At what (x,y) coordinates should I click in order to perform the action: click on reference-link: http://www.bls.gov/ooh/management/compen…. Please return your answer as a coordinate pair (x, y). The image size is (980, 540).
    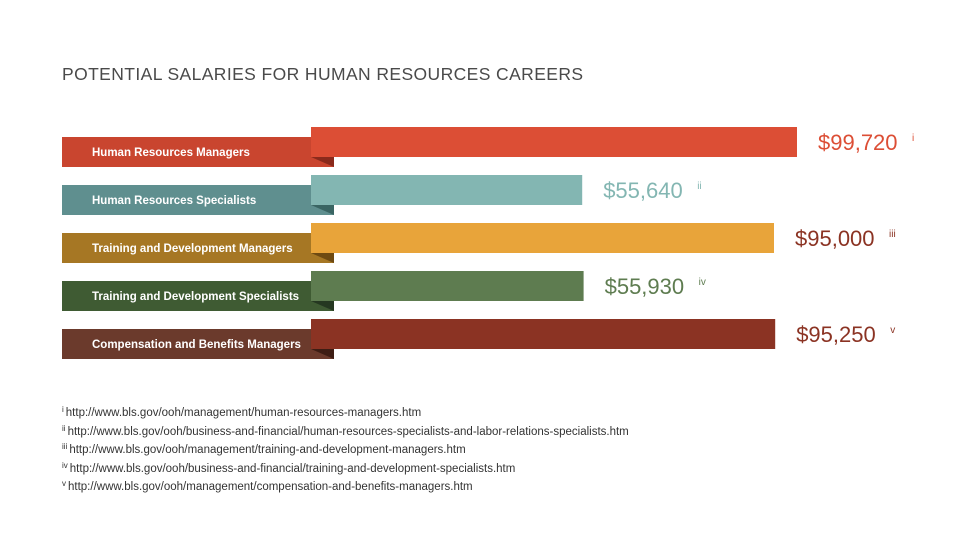
    Looking at the image, I should click on (270, 487).